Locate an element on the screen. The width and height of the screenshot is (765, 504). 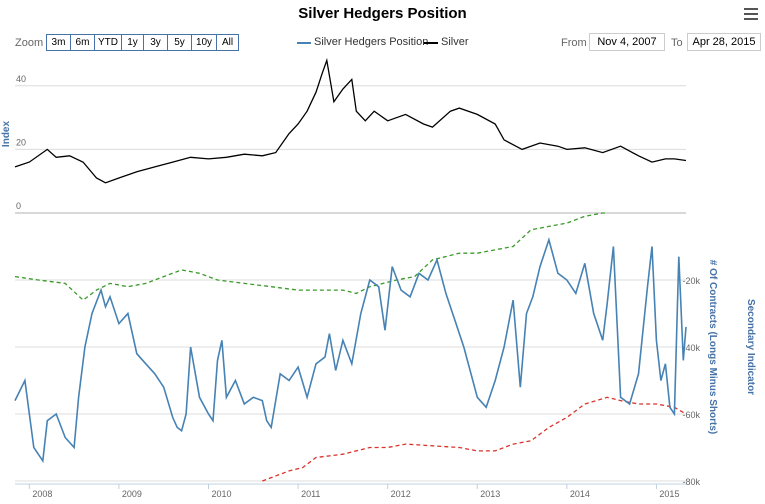
x-tick-label-5: 2013 is located at coordinates (490, 494).